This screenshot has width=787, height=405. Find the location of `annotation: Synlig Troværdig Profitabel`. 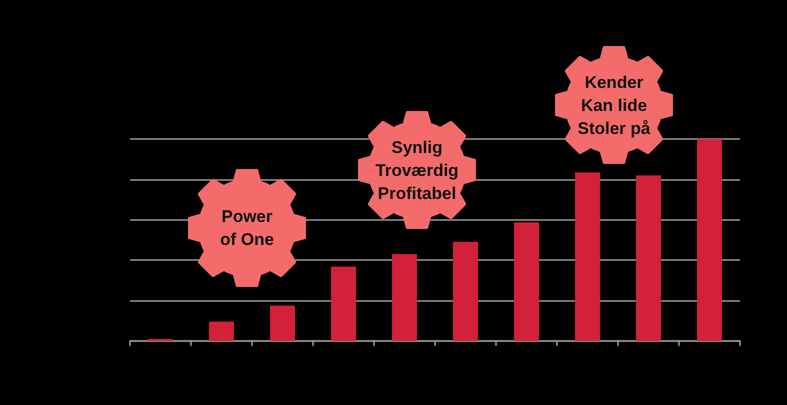

annotation: Synlig Troværdig Profitabel is located at coordinates (417, 170).